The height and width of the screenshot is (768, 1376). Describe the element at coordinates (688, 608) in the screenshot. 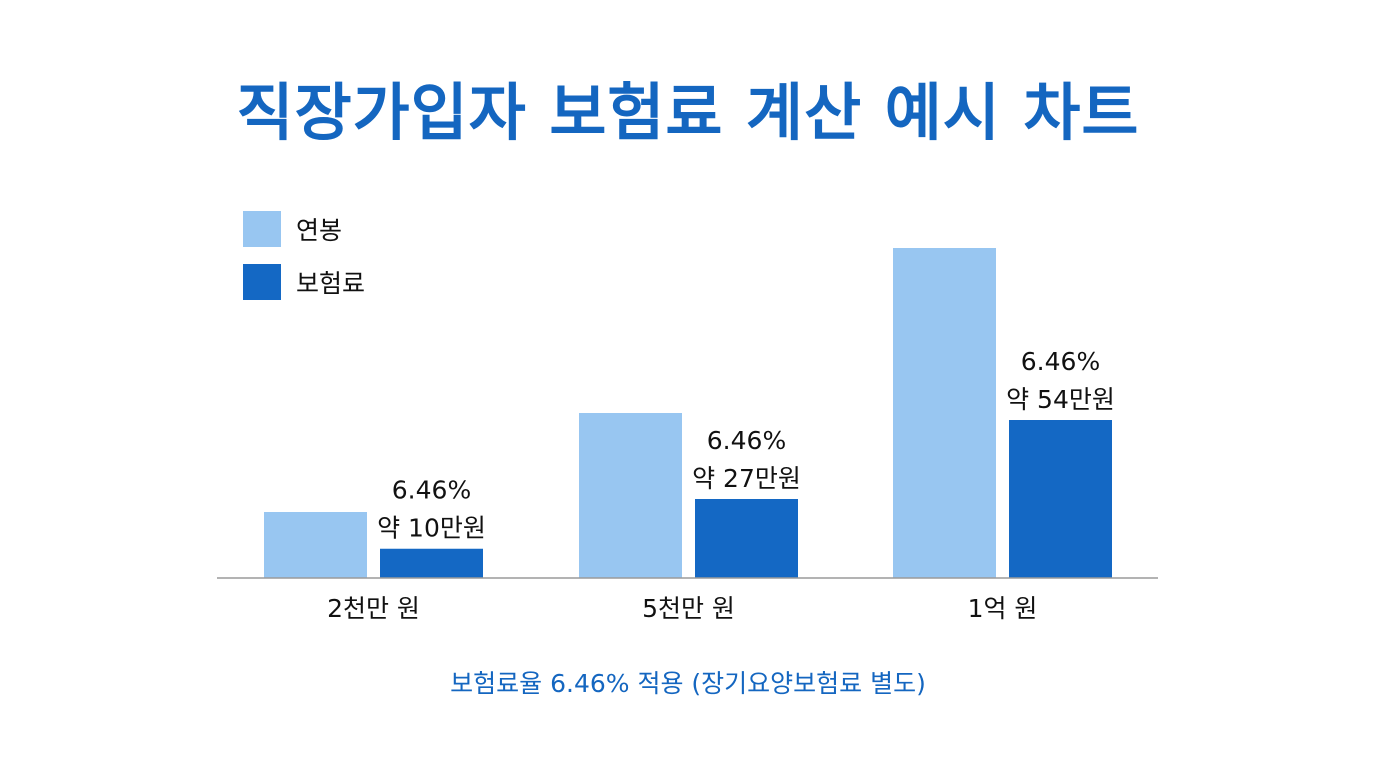

I see `x-tick-label-2: 5천만 원` at that location.